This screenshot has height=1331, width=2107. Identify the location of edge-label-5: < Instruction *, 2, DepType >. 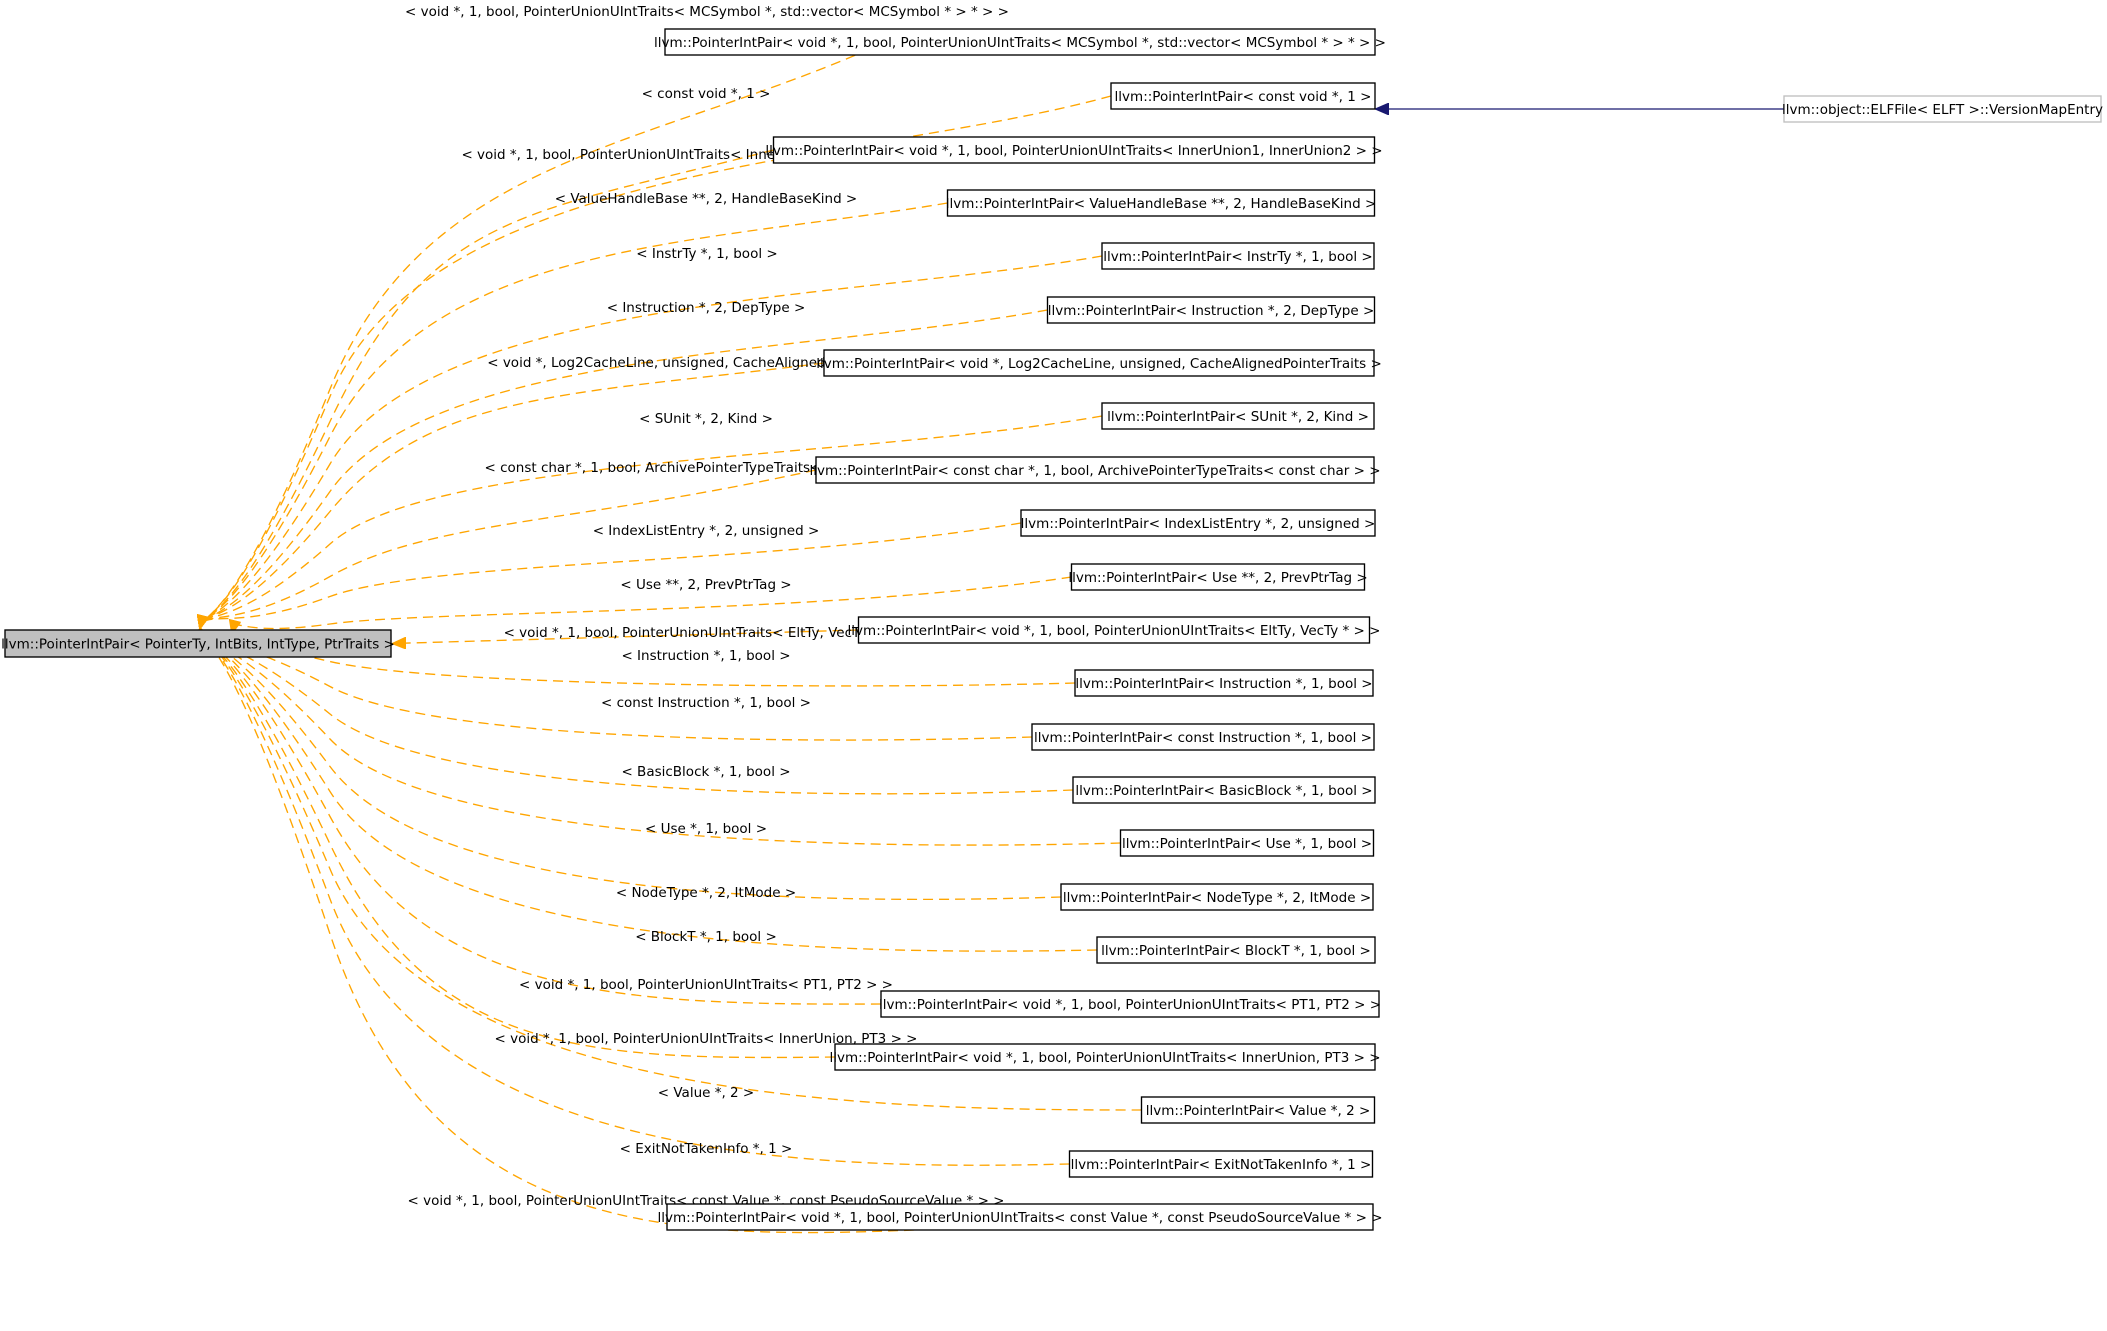
(706, 308).